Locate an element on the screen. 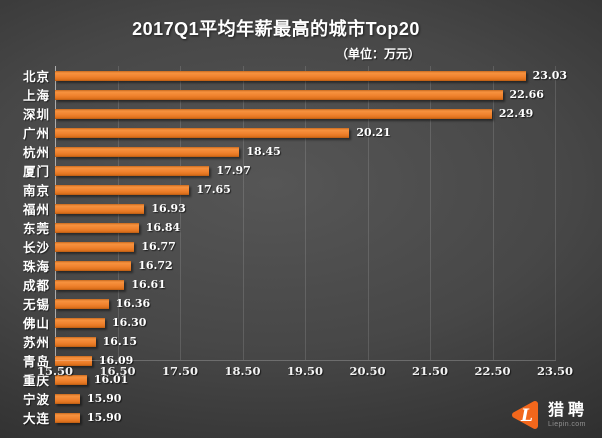  table-row: 无锡 16.36 is located at coordinates (301, 303).